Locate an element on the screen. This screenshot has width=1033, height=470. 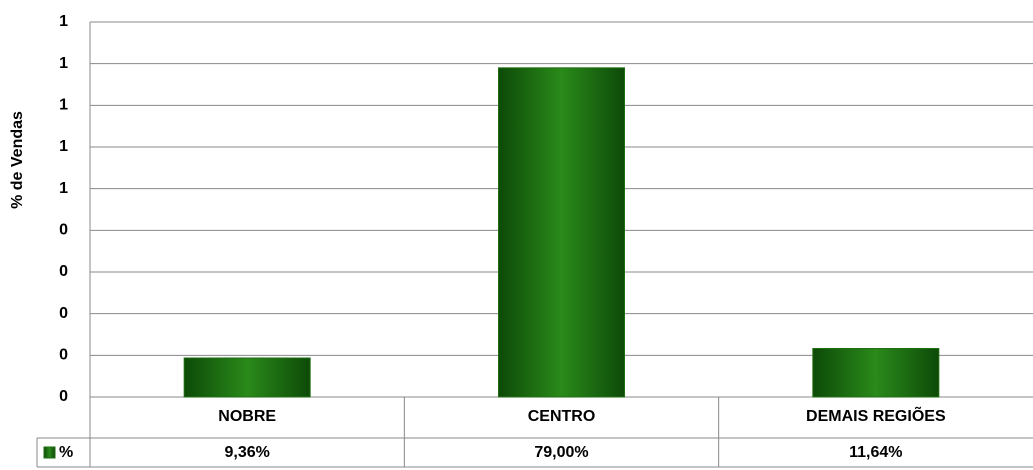
value-label: 9,36% is located at coordinates (246, 452).